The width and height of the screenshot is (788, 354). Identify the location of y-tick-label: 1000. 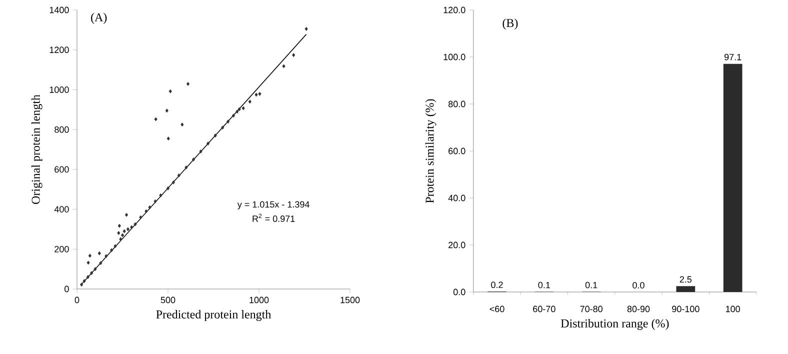
(59, 89).